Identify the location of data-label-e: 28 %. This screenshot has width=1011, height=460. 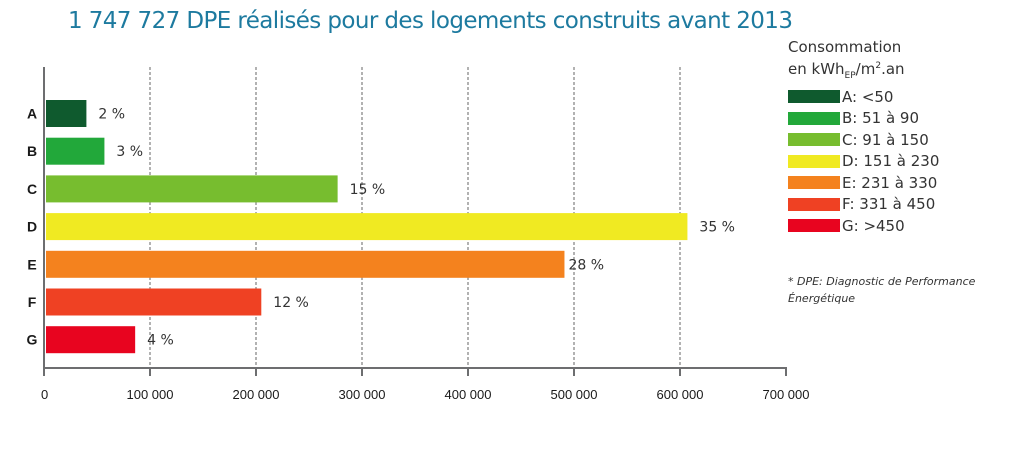
(586, 265).